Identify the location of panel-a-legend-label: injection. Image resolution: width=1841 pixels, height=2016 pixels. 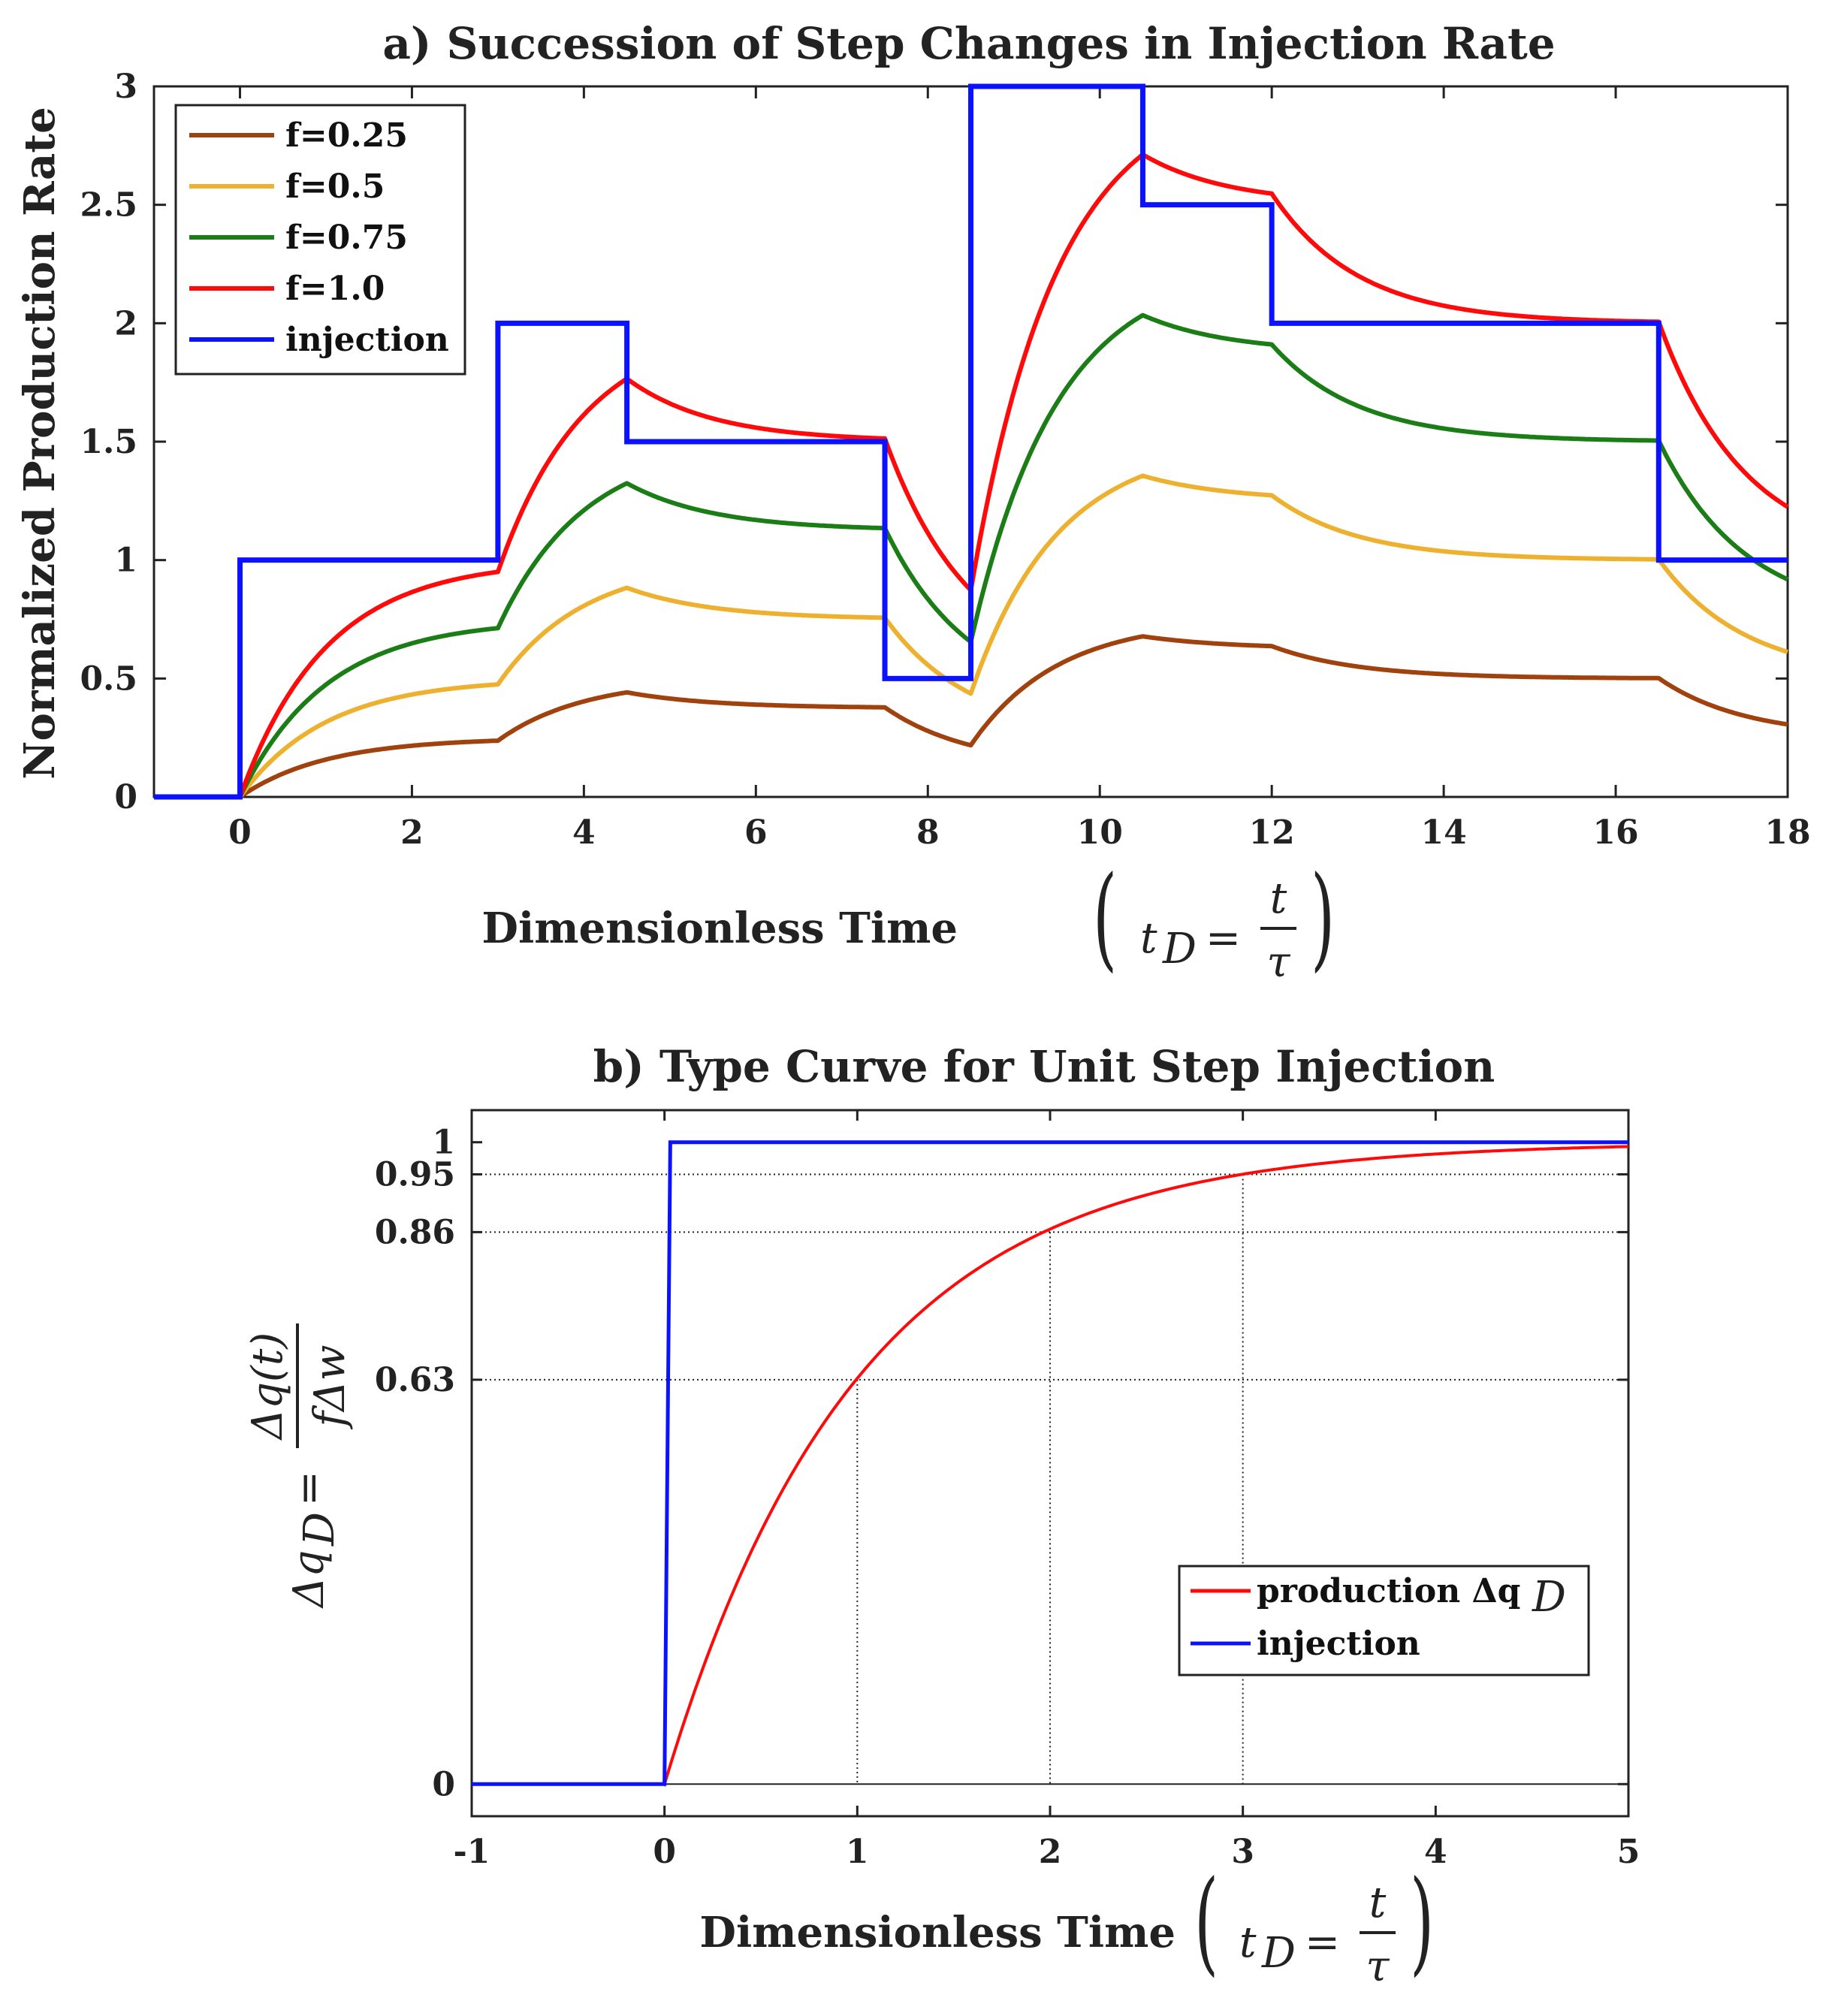
(367, 340).